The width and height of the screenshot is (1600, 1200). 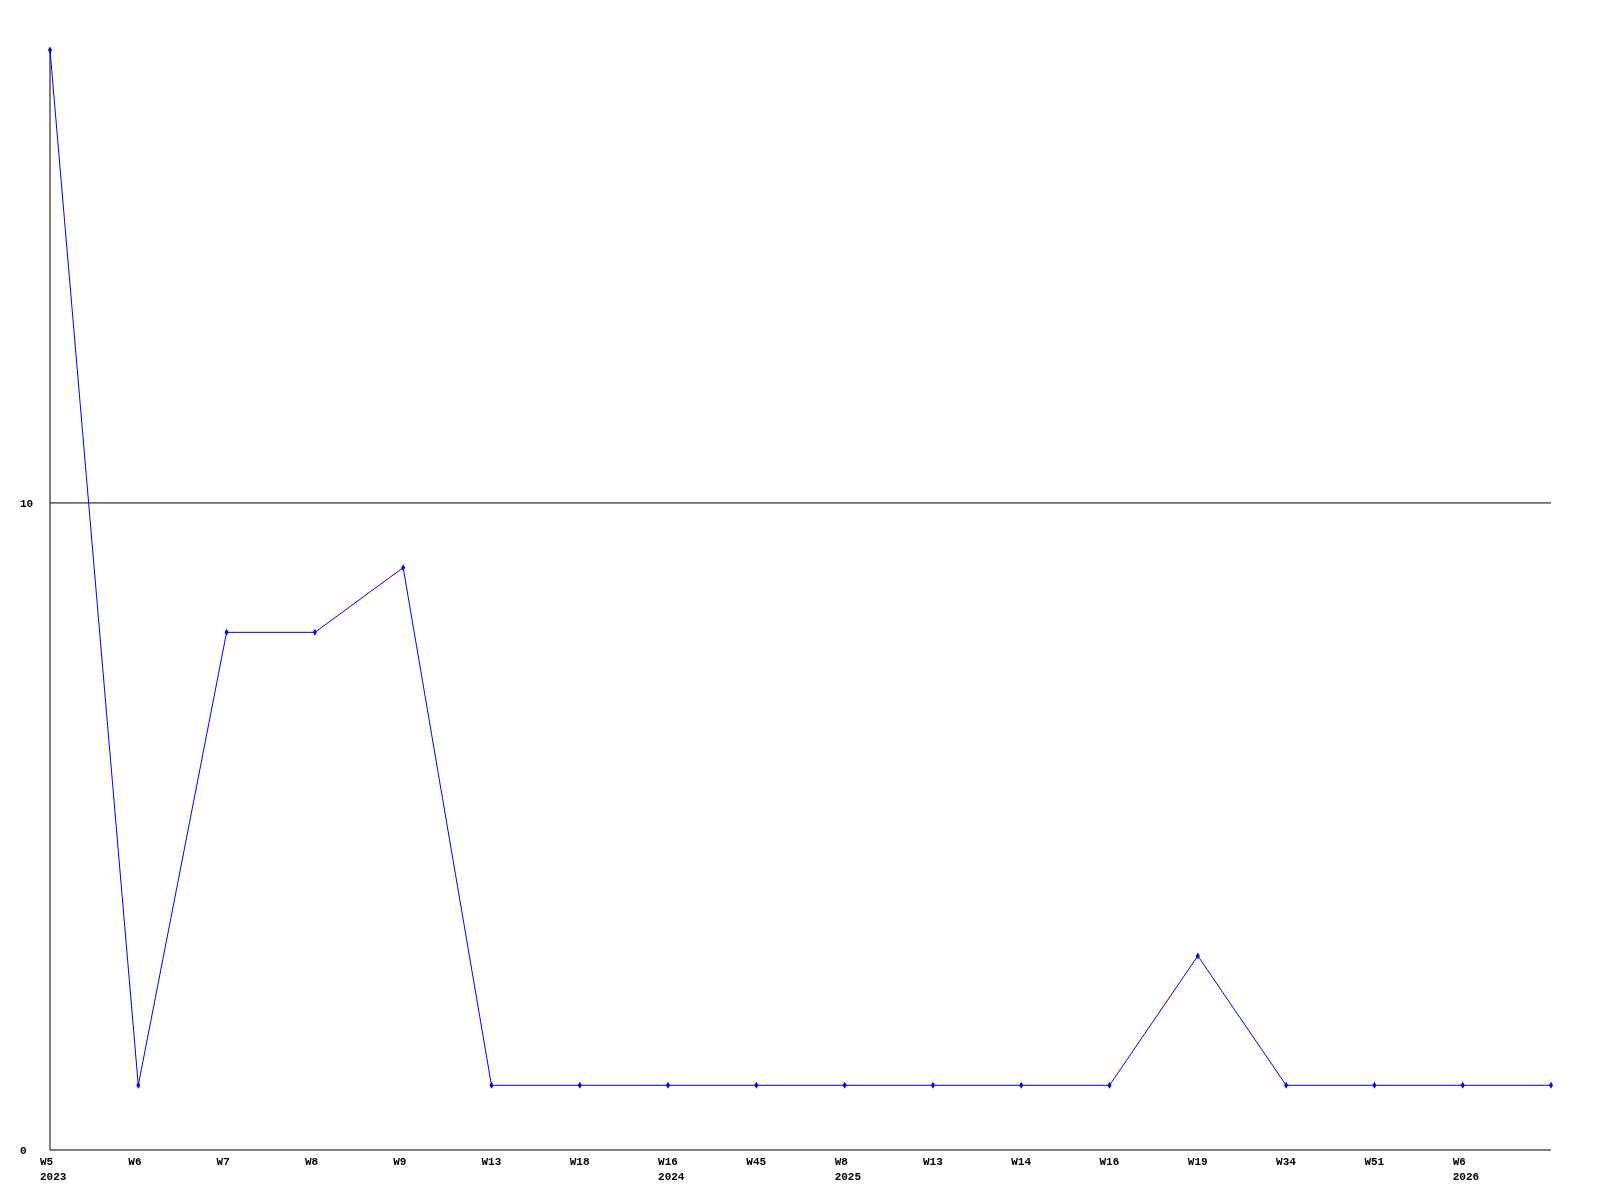 What do you see at coordinates (1286, 1162) in the screenshot?
I see `x-tick-label: W34` at bounding box center [1286, 1162].